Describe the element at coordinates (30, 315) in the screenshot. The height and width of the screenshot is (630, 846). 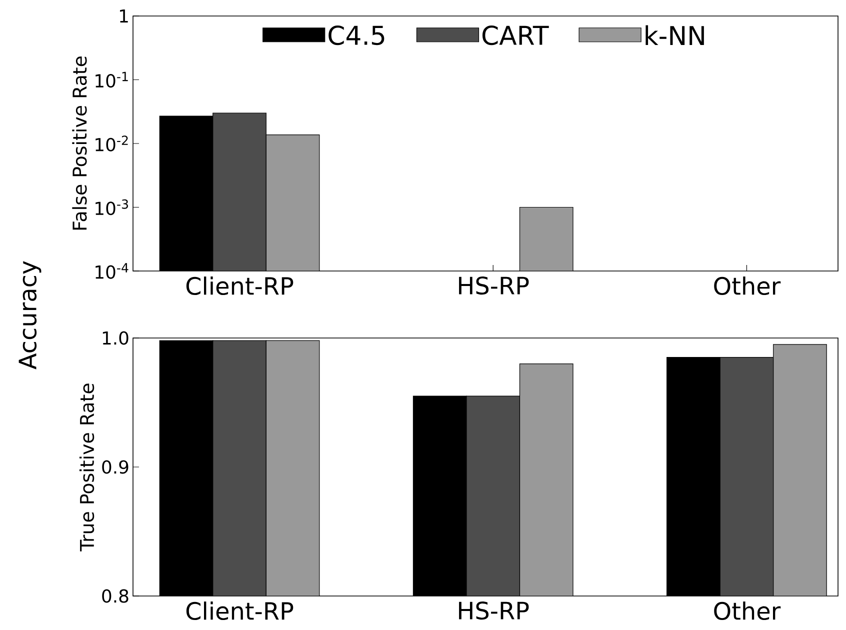
I see `text: Accuracy` at that location.